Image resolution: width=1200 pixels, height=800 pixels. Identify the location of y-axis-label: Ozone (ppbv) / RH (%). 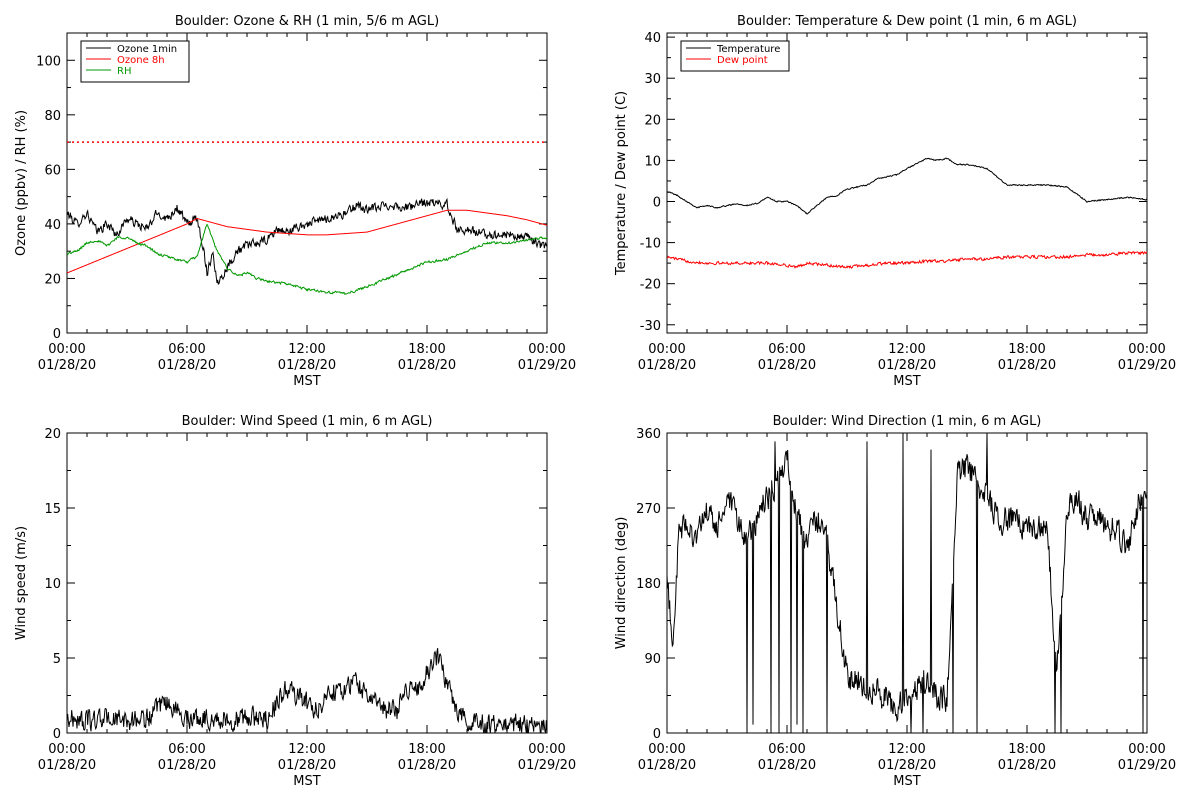
(21, 183).